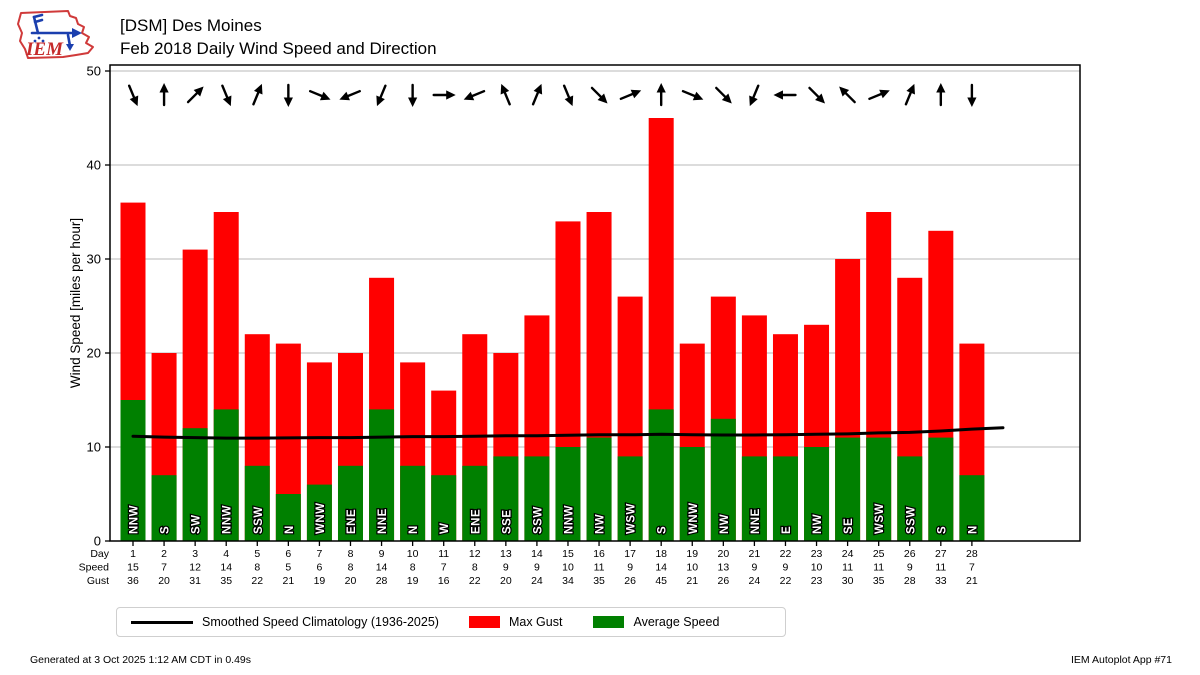  Describe the element at coordinates (94, 71) in the screenshot. I see `ytick-label-50: 50` at that location.